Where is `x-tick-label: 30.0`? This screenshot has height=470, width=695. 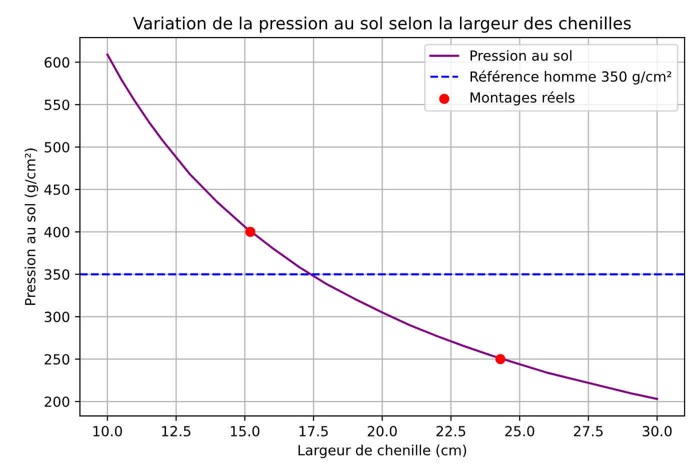
x-tick-label: 30.0 is located at coordinates (657, 431).